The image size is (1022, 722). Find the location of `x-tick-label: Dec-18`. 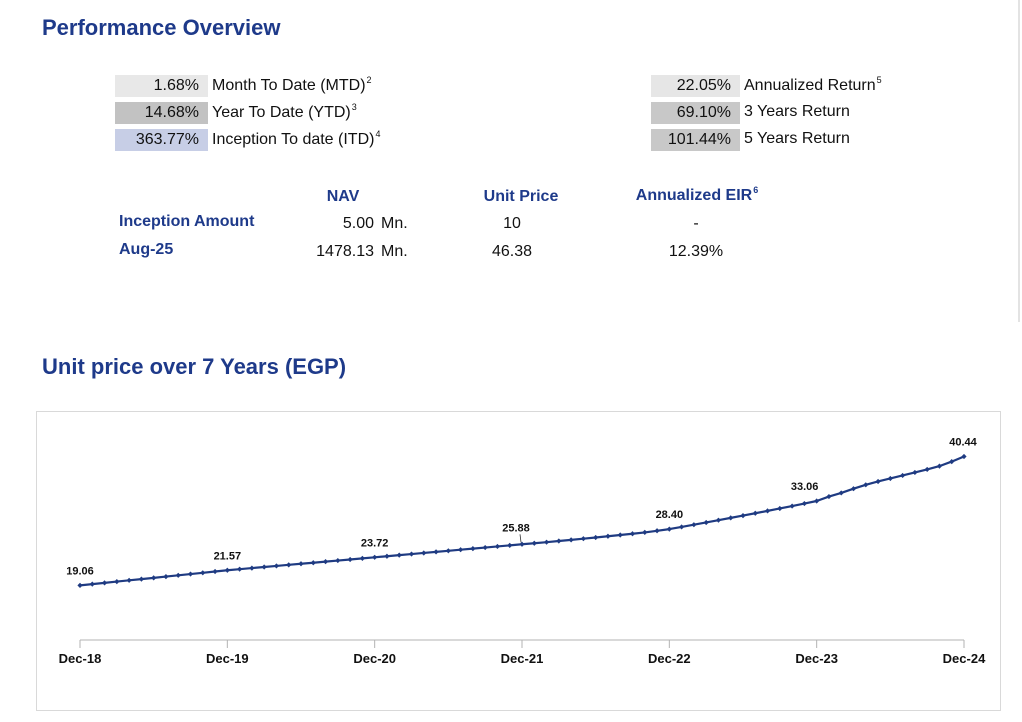

x-tick-label: Dec-18 is located at coordinates (80, 658).